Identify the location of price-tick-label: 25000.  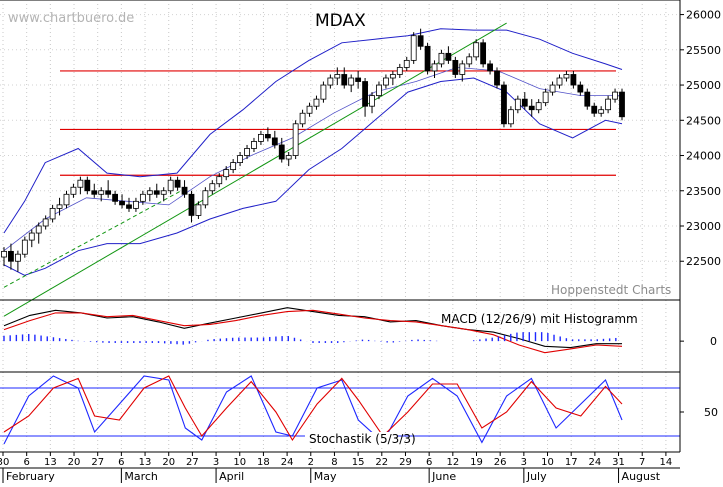
(703, 85).